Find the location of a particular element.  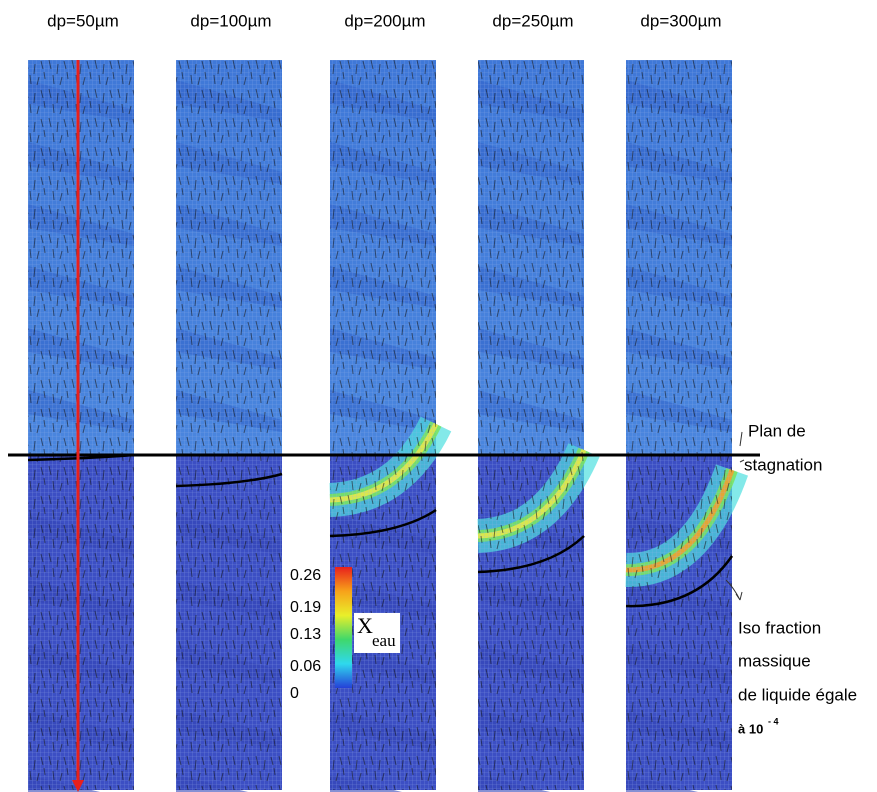

panel-title: dp=300µm is located at coordinates (680, 20).